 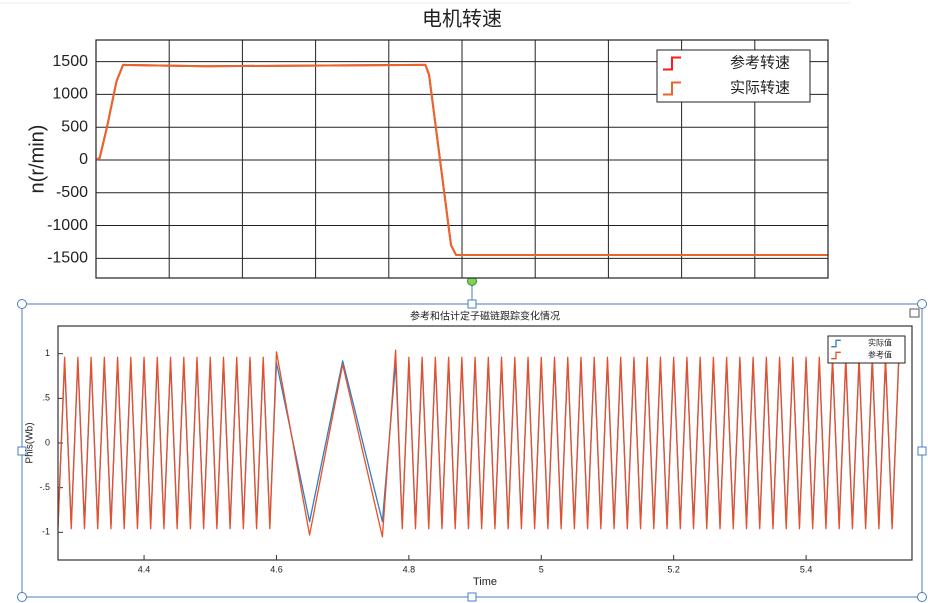 What do you see at coordinates (760, 62) in the screenshot?
I see `legend-label: 参考转速` at bounding box center [760, 62].